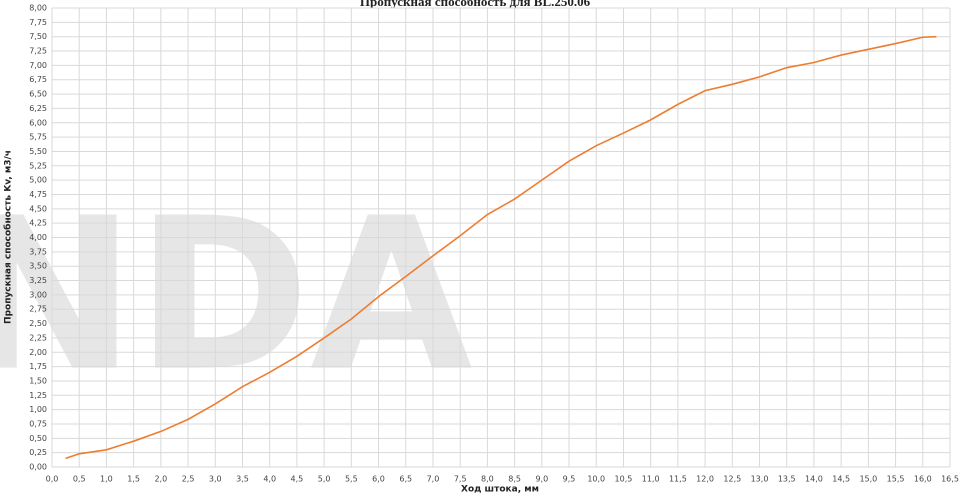 The image size is (966, 494). Describe the element at coordinates (732, 479) in the screenshot. I see `x-tick-label: 12,5` at that location.